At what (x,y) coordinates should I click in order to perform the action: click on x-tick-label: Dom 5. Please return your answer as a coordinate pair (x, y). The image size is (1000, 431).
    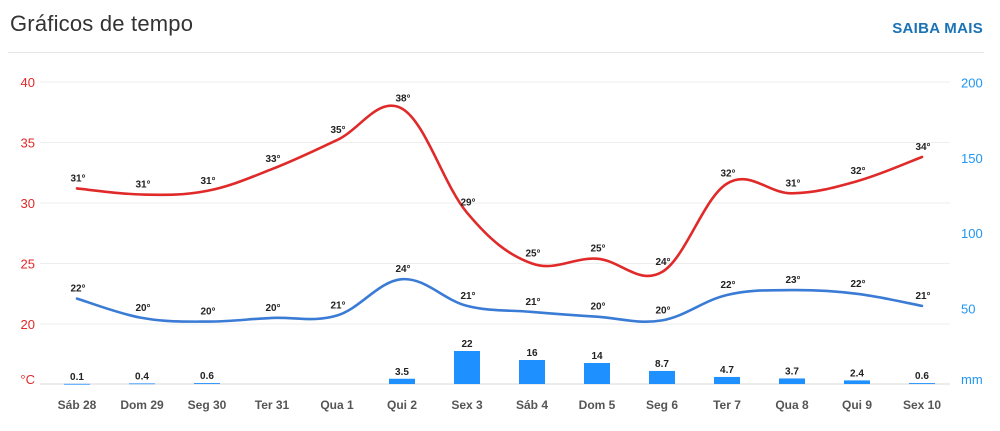
    Looking at the image, I should click on (597, 405).